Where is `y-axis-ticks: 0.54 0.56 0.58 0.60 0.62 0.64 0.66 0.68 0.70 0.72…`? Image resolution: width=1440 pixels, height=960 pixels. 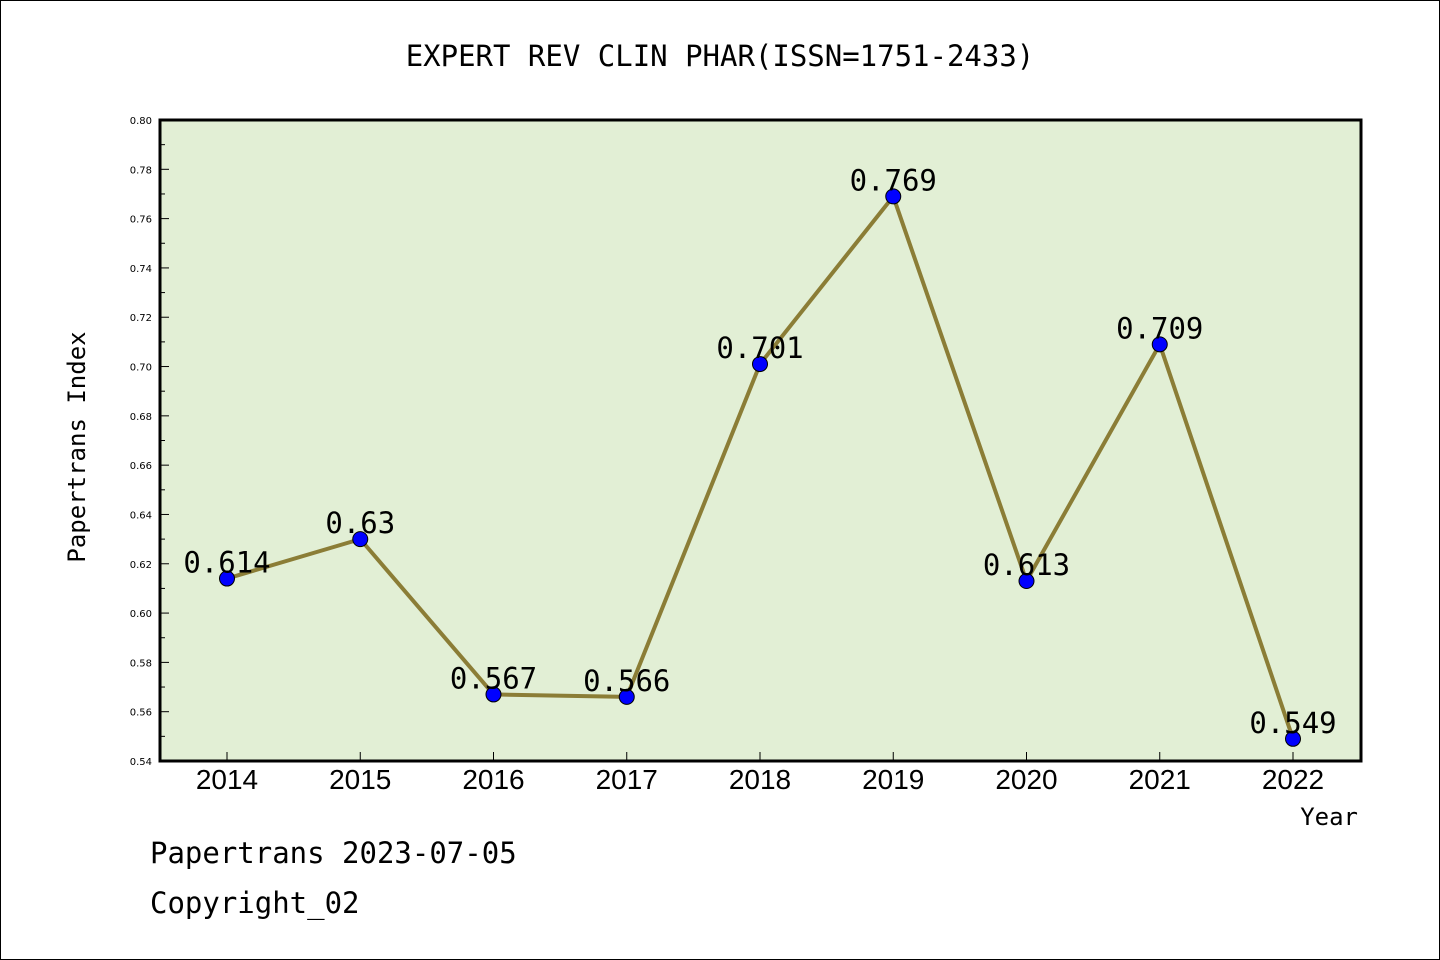 y-axis-ticks: 0.54 0.56 0.58 0.60 0.62 0.64 0.66 0.68 0.70 0.72… is located at coordinates (149, 442).